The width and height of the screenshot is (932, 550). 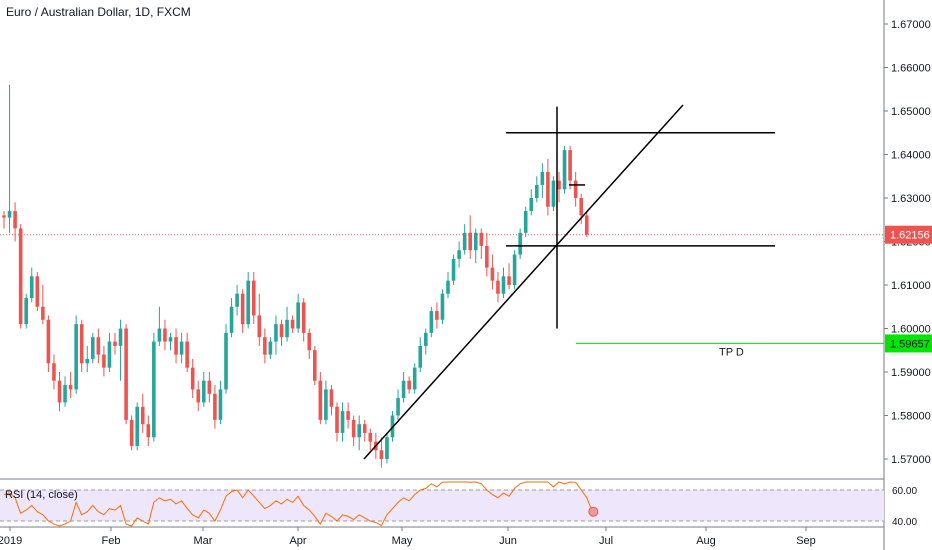 I want to click on rsi-band, so click(x=442, y=505).